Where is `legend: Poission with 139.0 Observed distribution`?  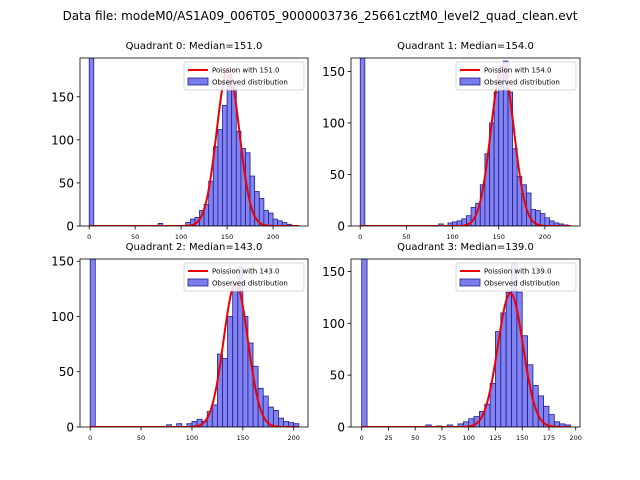
legend: Poission with 139.0 Observed distribution is located at coordinates (516, 277).